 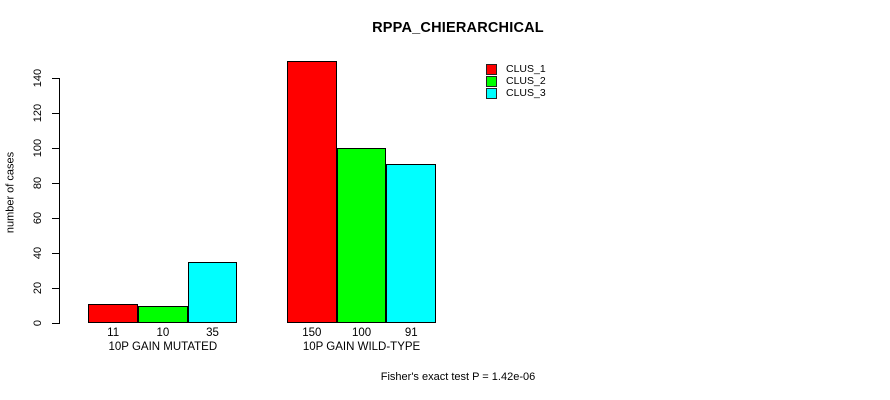 I want to click on y-axis-line, so click(x=59, y=201).